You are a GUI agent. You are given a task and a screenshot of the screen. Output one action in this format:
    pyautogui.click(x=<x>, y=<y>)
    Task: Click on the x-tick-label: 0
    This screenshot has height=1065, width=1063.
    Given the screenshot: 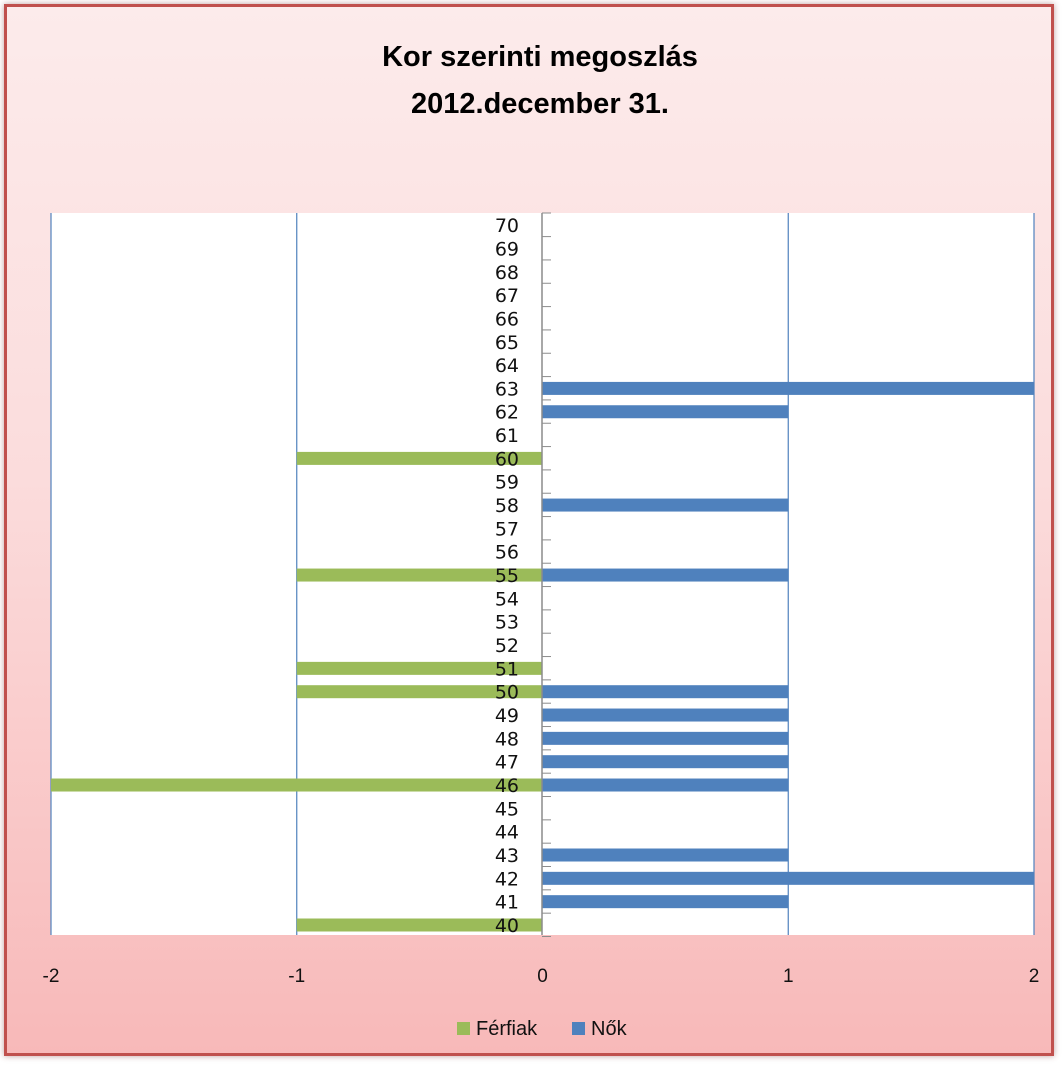 What is the action you would take?
    pyautogui.click(x=542, y=976)
    